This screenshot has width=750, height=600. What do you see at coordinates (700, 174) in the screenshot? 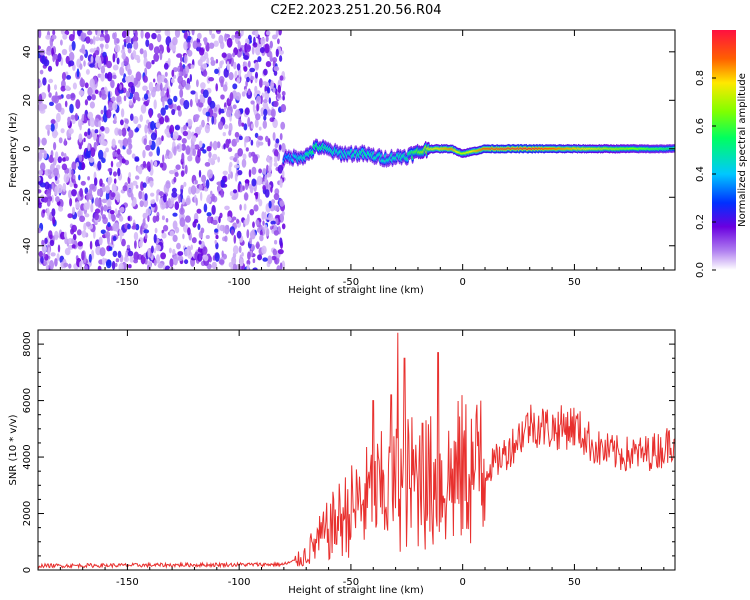
I see `colorbar-tick-label: 0.4` at bounding box center [700, 174].